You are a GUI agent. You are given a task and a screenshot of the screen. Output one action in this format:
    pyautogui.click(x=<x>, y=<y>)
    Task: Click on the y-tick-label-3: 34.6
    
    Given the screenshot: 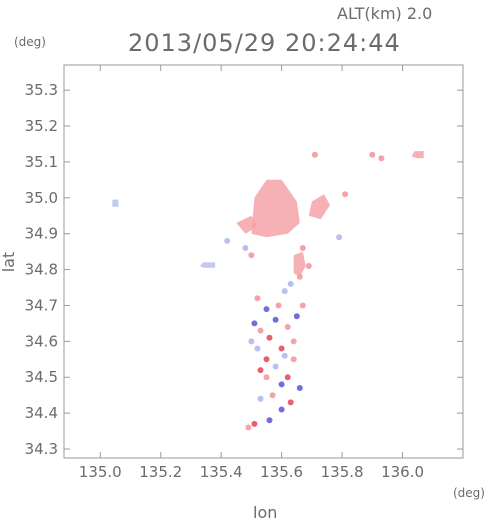 What is the action you would take?
    pyautogui.click(x=41, y=341)
    